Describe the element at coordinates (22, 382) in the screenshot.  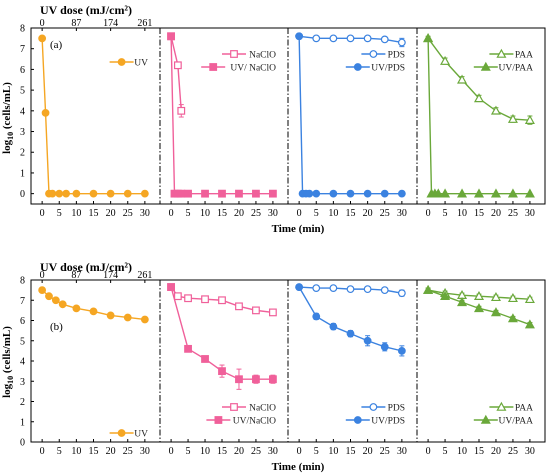
I see `y-tick-label: 3` at that location.